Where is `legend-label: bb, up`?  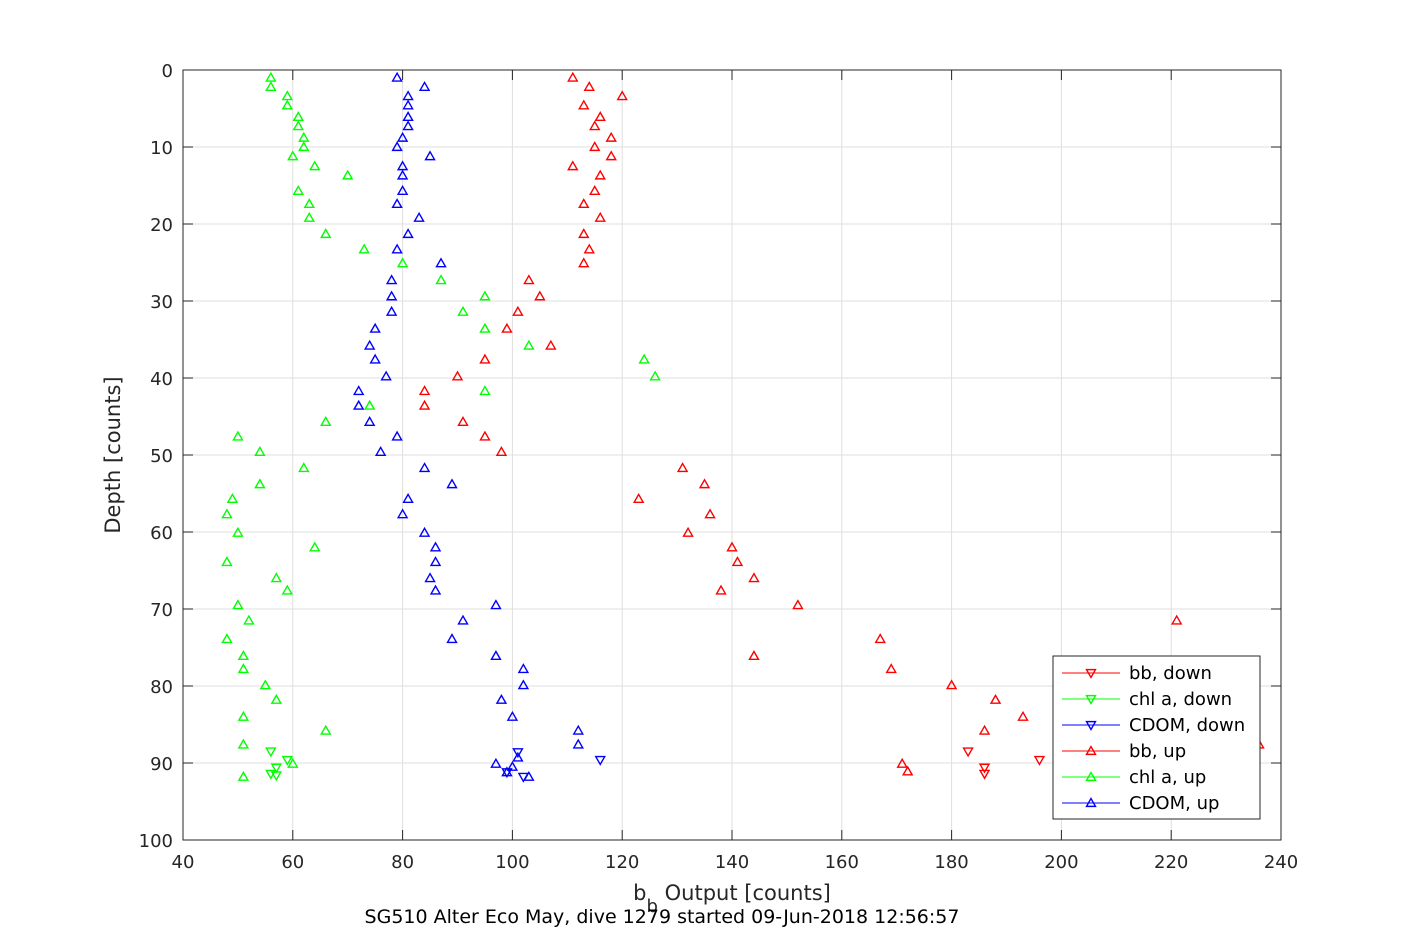
legend-label: bb, up is located at coordinates (1157, 751).